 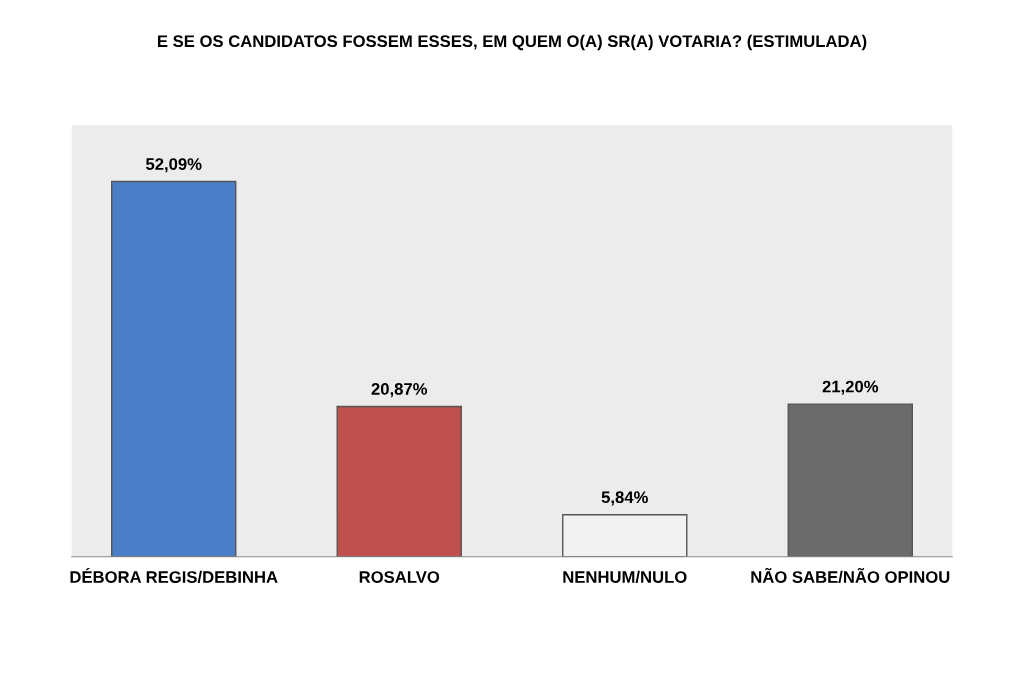 What do you see at coordinates (512, 42) in the screenshot?
I see `chart-title: E SE OS CANDIDATOS FOSSEM ESSES, EM QUEM O(A) SR(A) VOTARIA? (ESTIMULADA)` at bounding box center [512, 42].